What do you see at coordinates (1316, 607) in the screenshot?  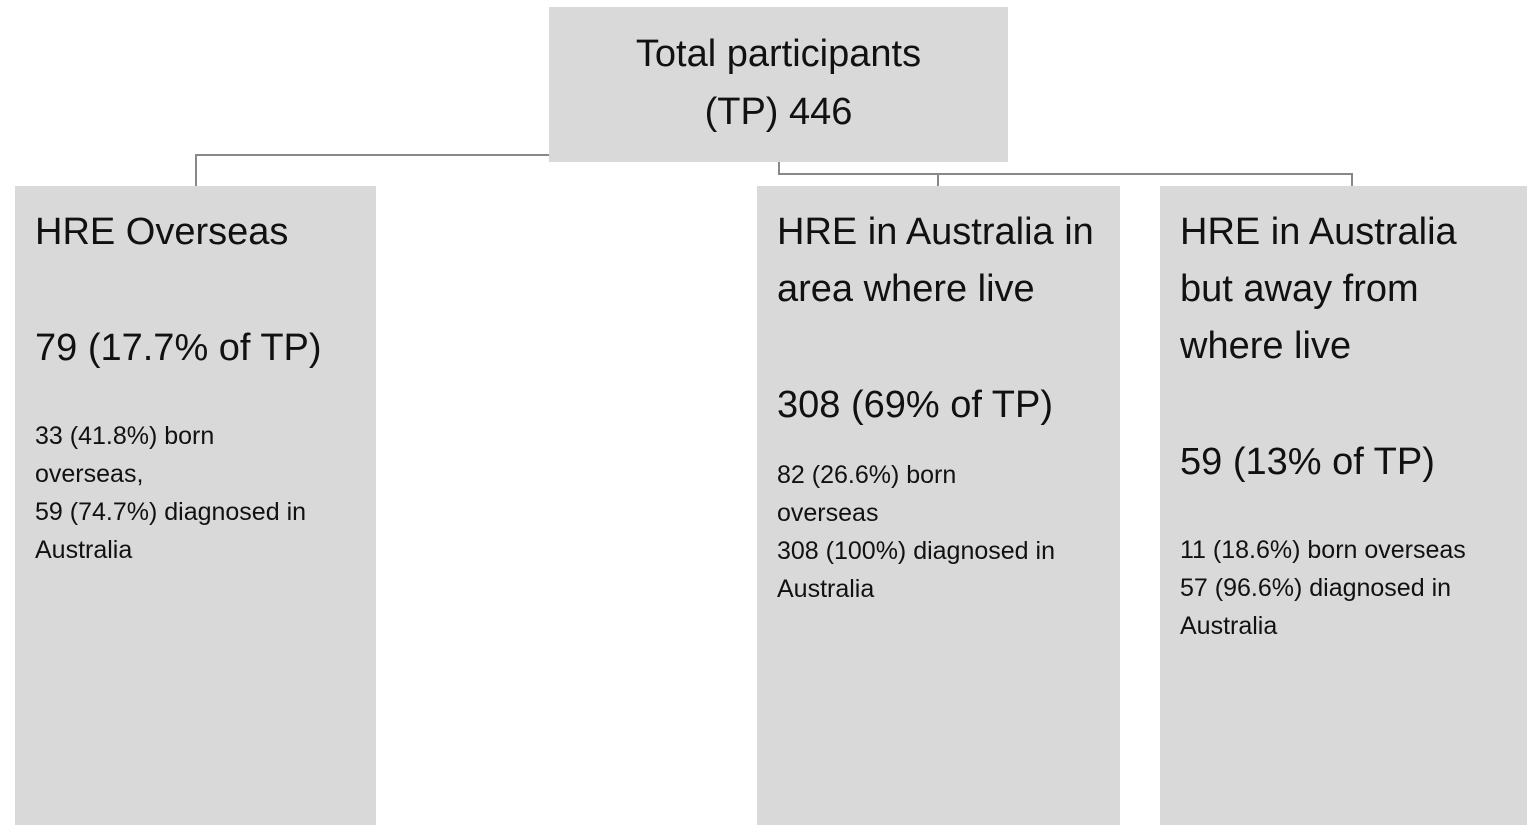 I see `detail: 57 (96.6%) diagnosed in Australia` at bounding box center [1316, 607].